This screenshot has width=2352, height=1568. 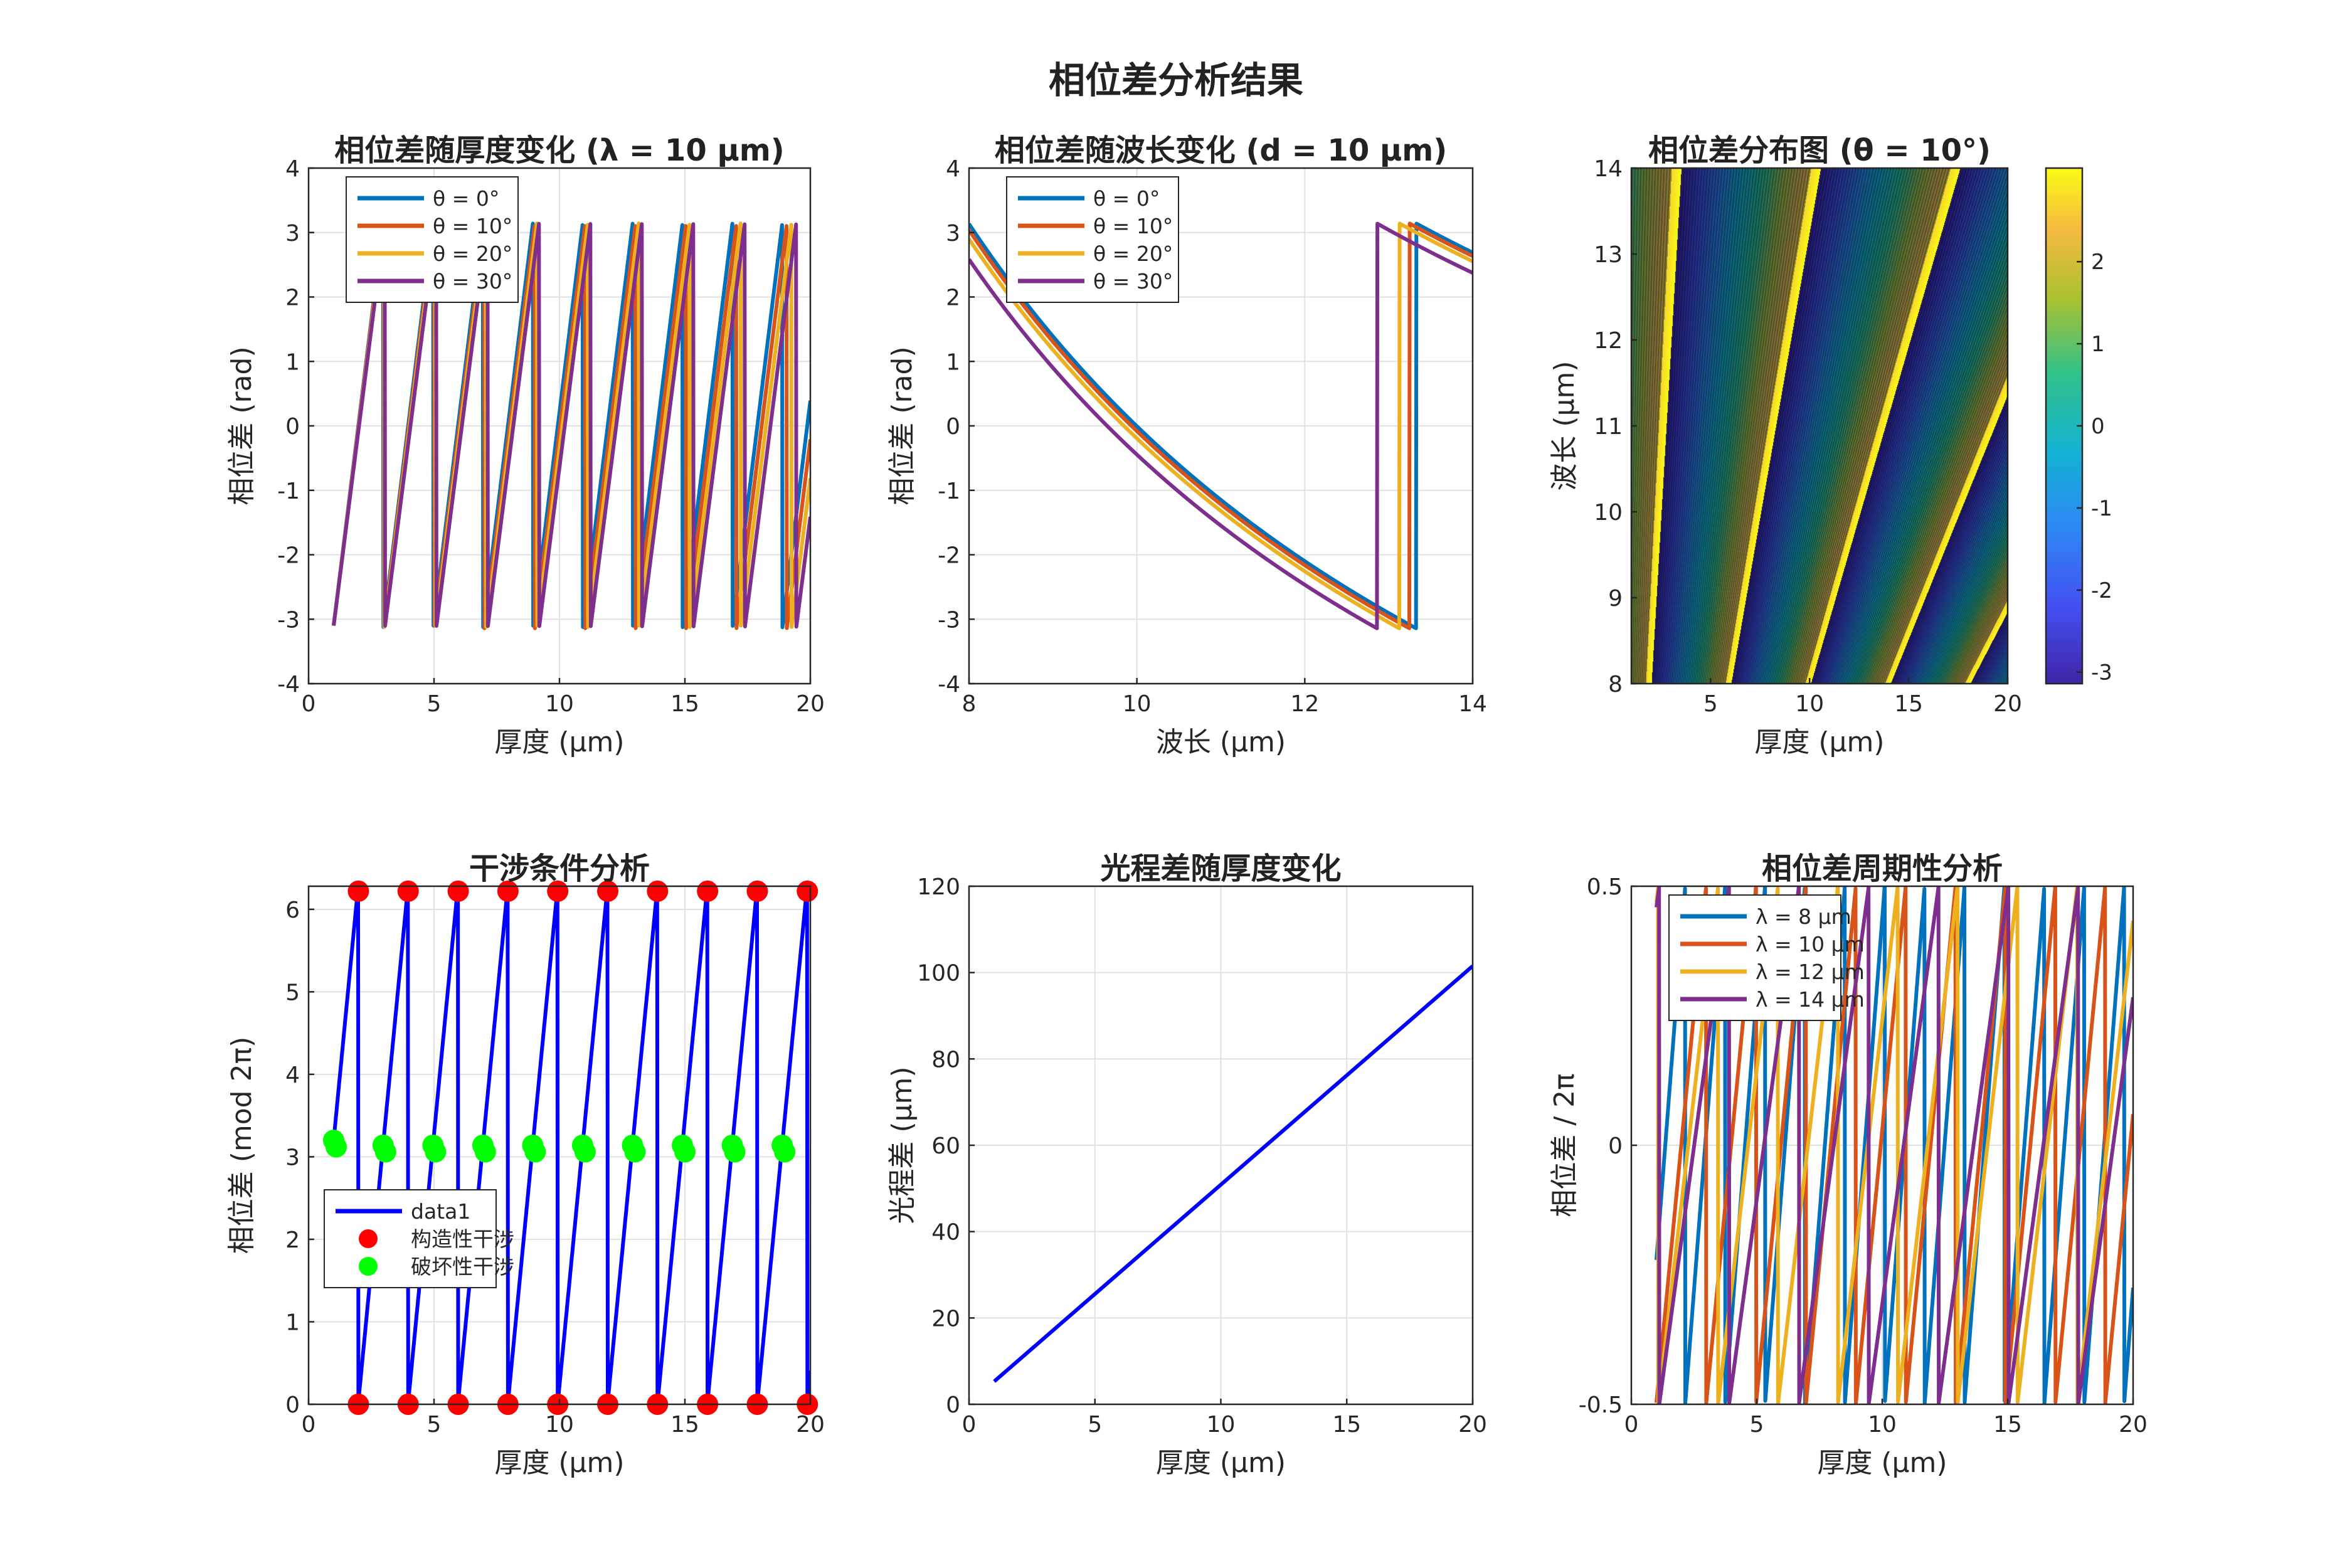 I want to click on p1-ytick-label: -2, so click(x=288, y=556).